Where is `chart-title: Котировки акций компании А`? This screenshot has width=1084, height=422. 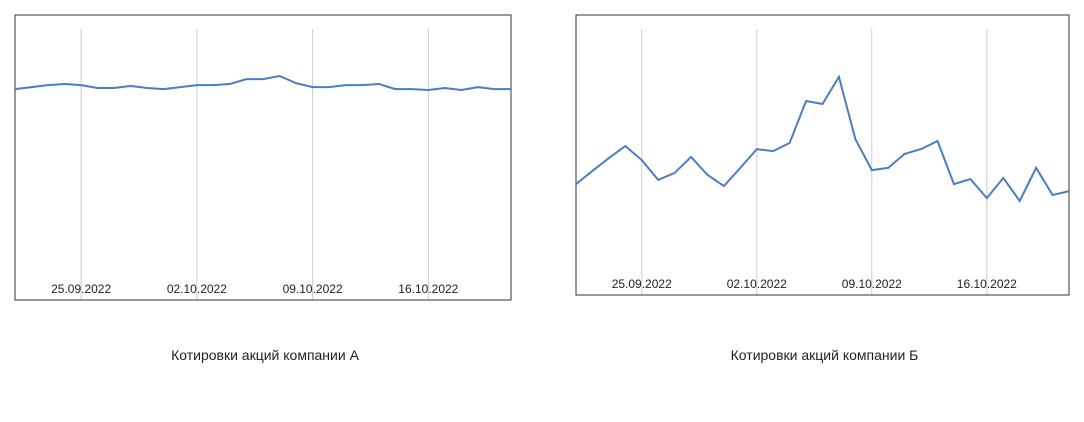
chart-title: Котировки акций компании А is located at coordinates (265, 355).